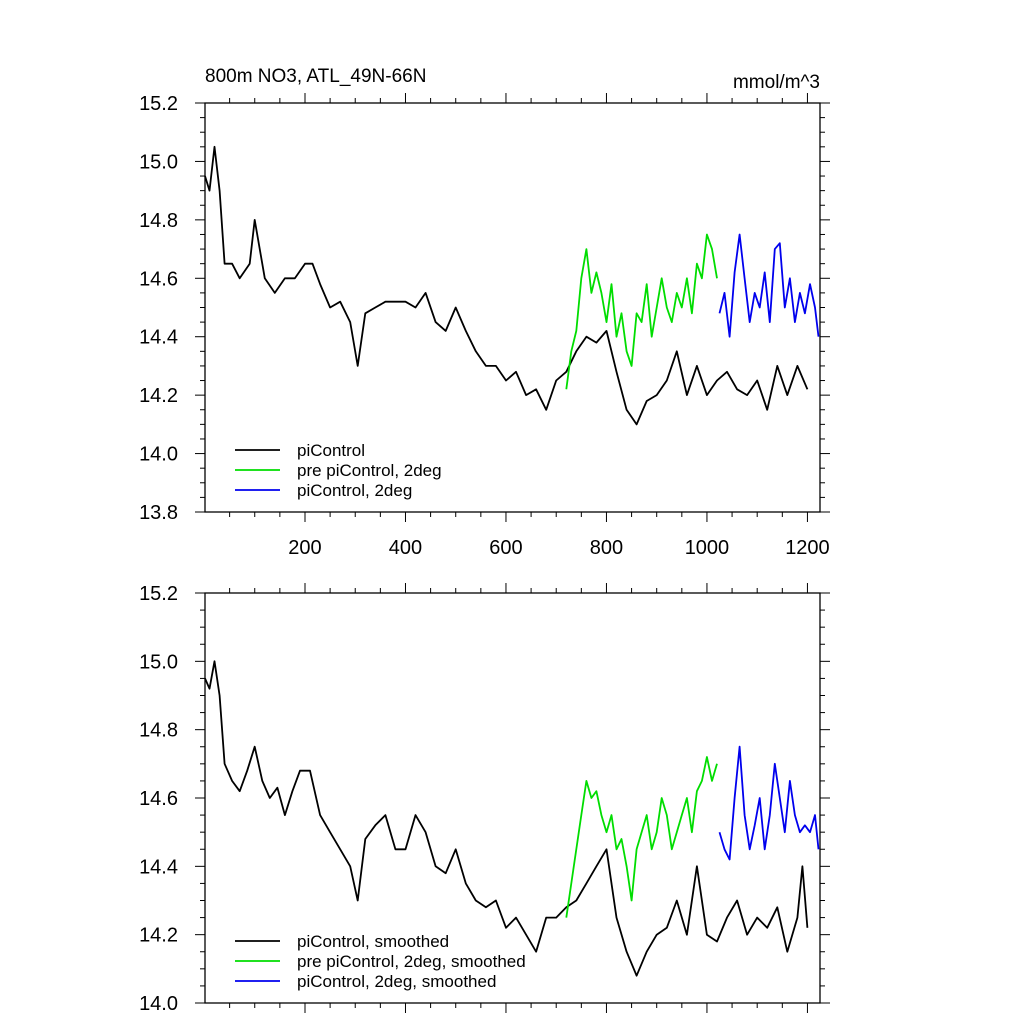  What do you see at coordinates (304, 548) in the screenshot?
I see `x-tick-label: 200` at bounding box center [304, 548].